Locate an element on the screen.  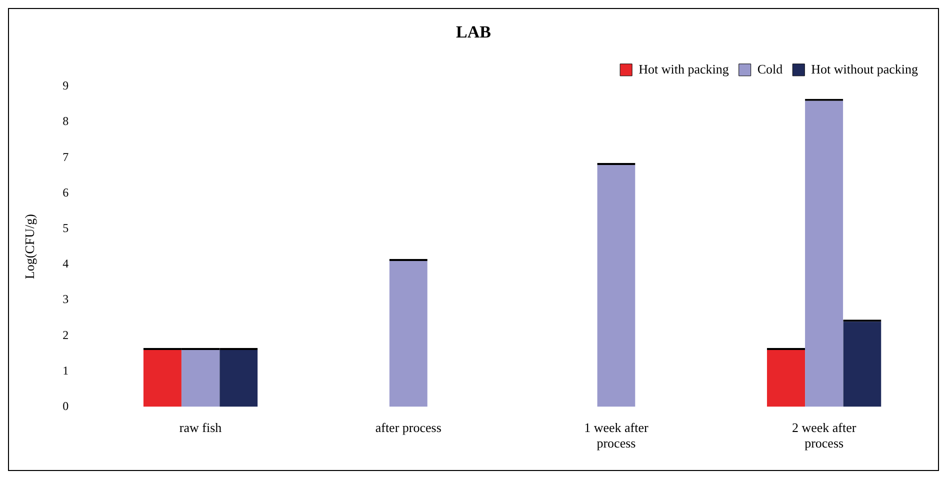
x-tick-label: raw fish is located at coordinates (200, 428).